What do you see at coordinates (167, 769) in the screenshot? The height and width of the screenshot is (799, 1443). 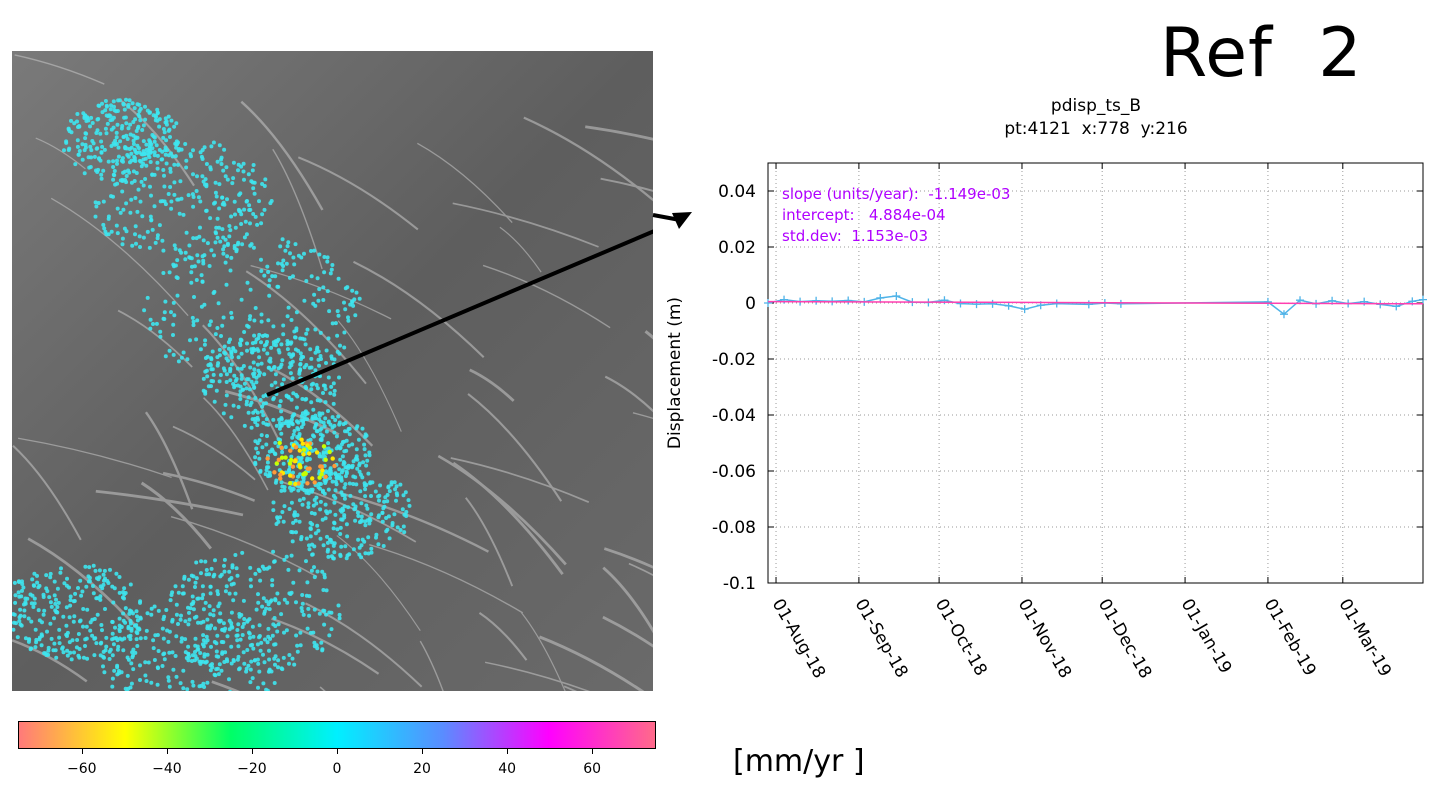 I see `colorbar-tick-label: −40` at bounding box center [167, 769].